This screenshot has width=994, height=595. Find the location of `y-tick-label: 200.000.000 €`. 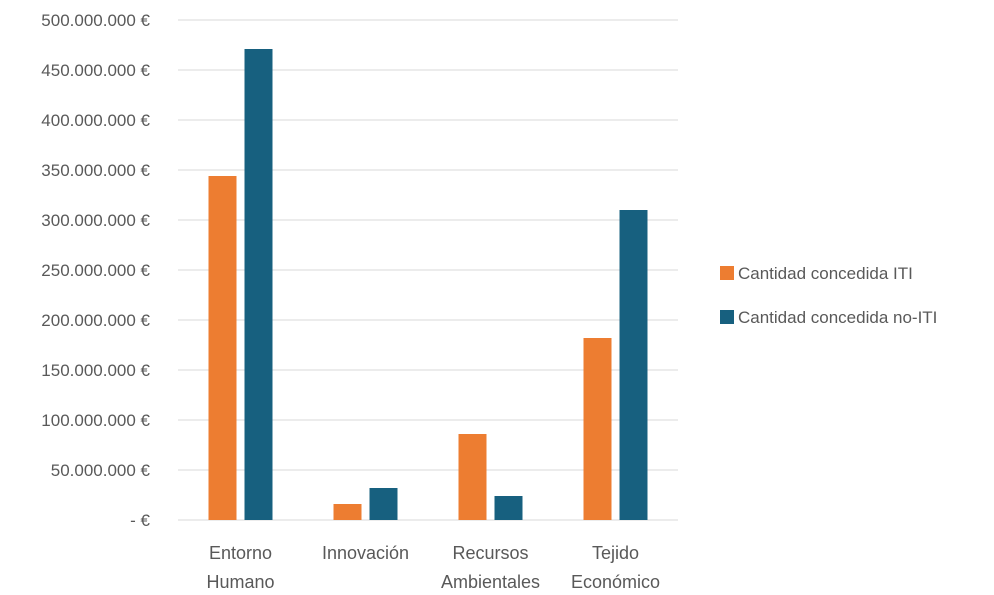

y-tick-label: 200.000.000 € is located at coordinates (95, 320).